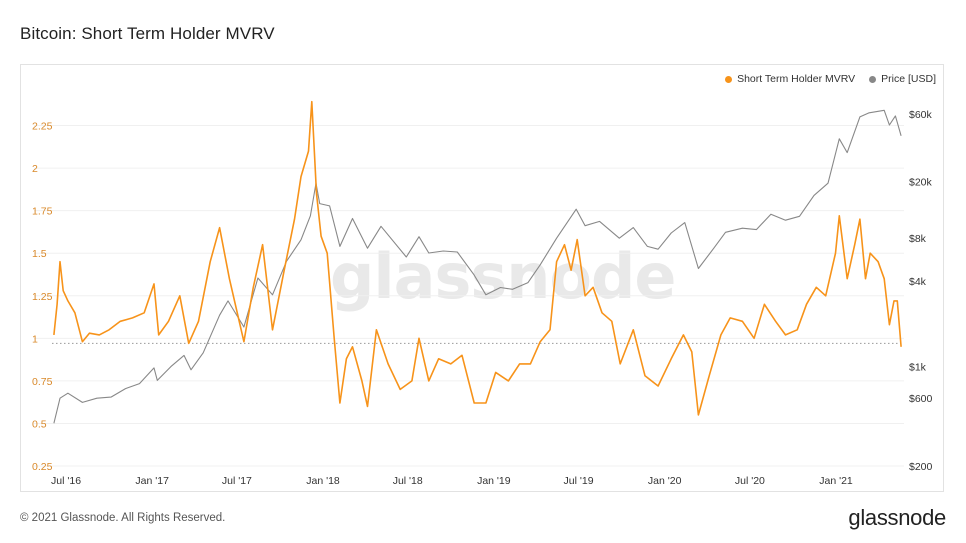  Describe the element at coordinates (921, 183) in the screenshot. I see `right-tick-label-5: $20k` at that location.